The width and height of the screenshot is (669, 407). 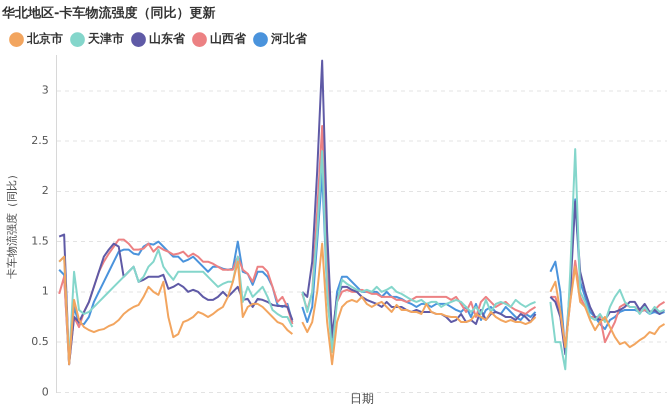 I want to click on legend-label: 北京市, so click(x=44, y=39).